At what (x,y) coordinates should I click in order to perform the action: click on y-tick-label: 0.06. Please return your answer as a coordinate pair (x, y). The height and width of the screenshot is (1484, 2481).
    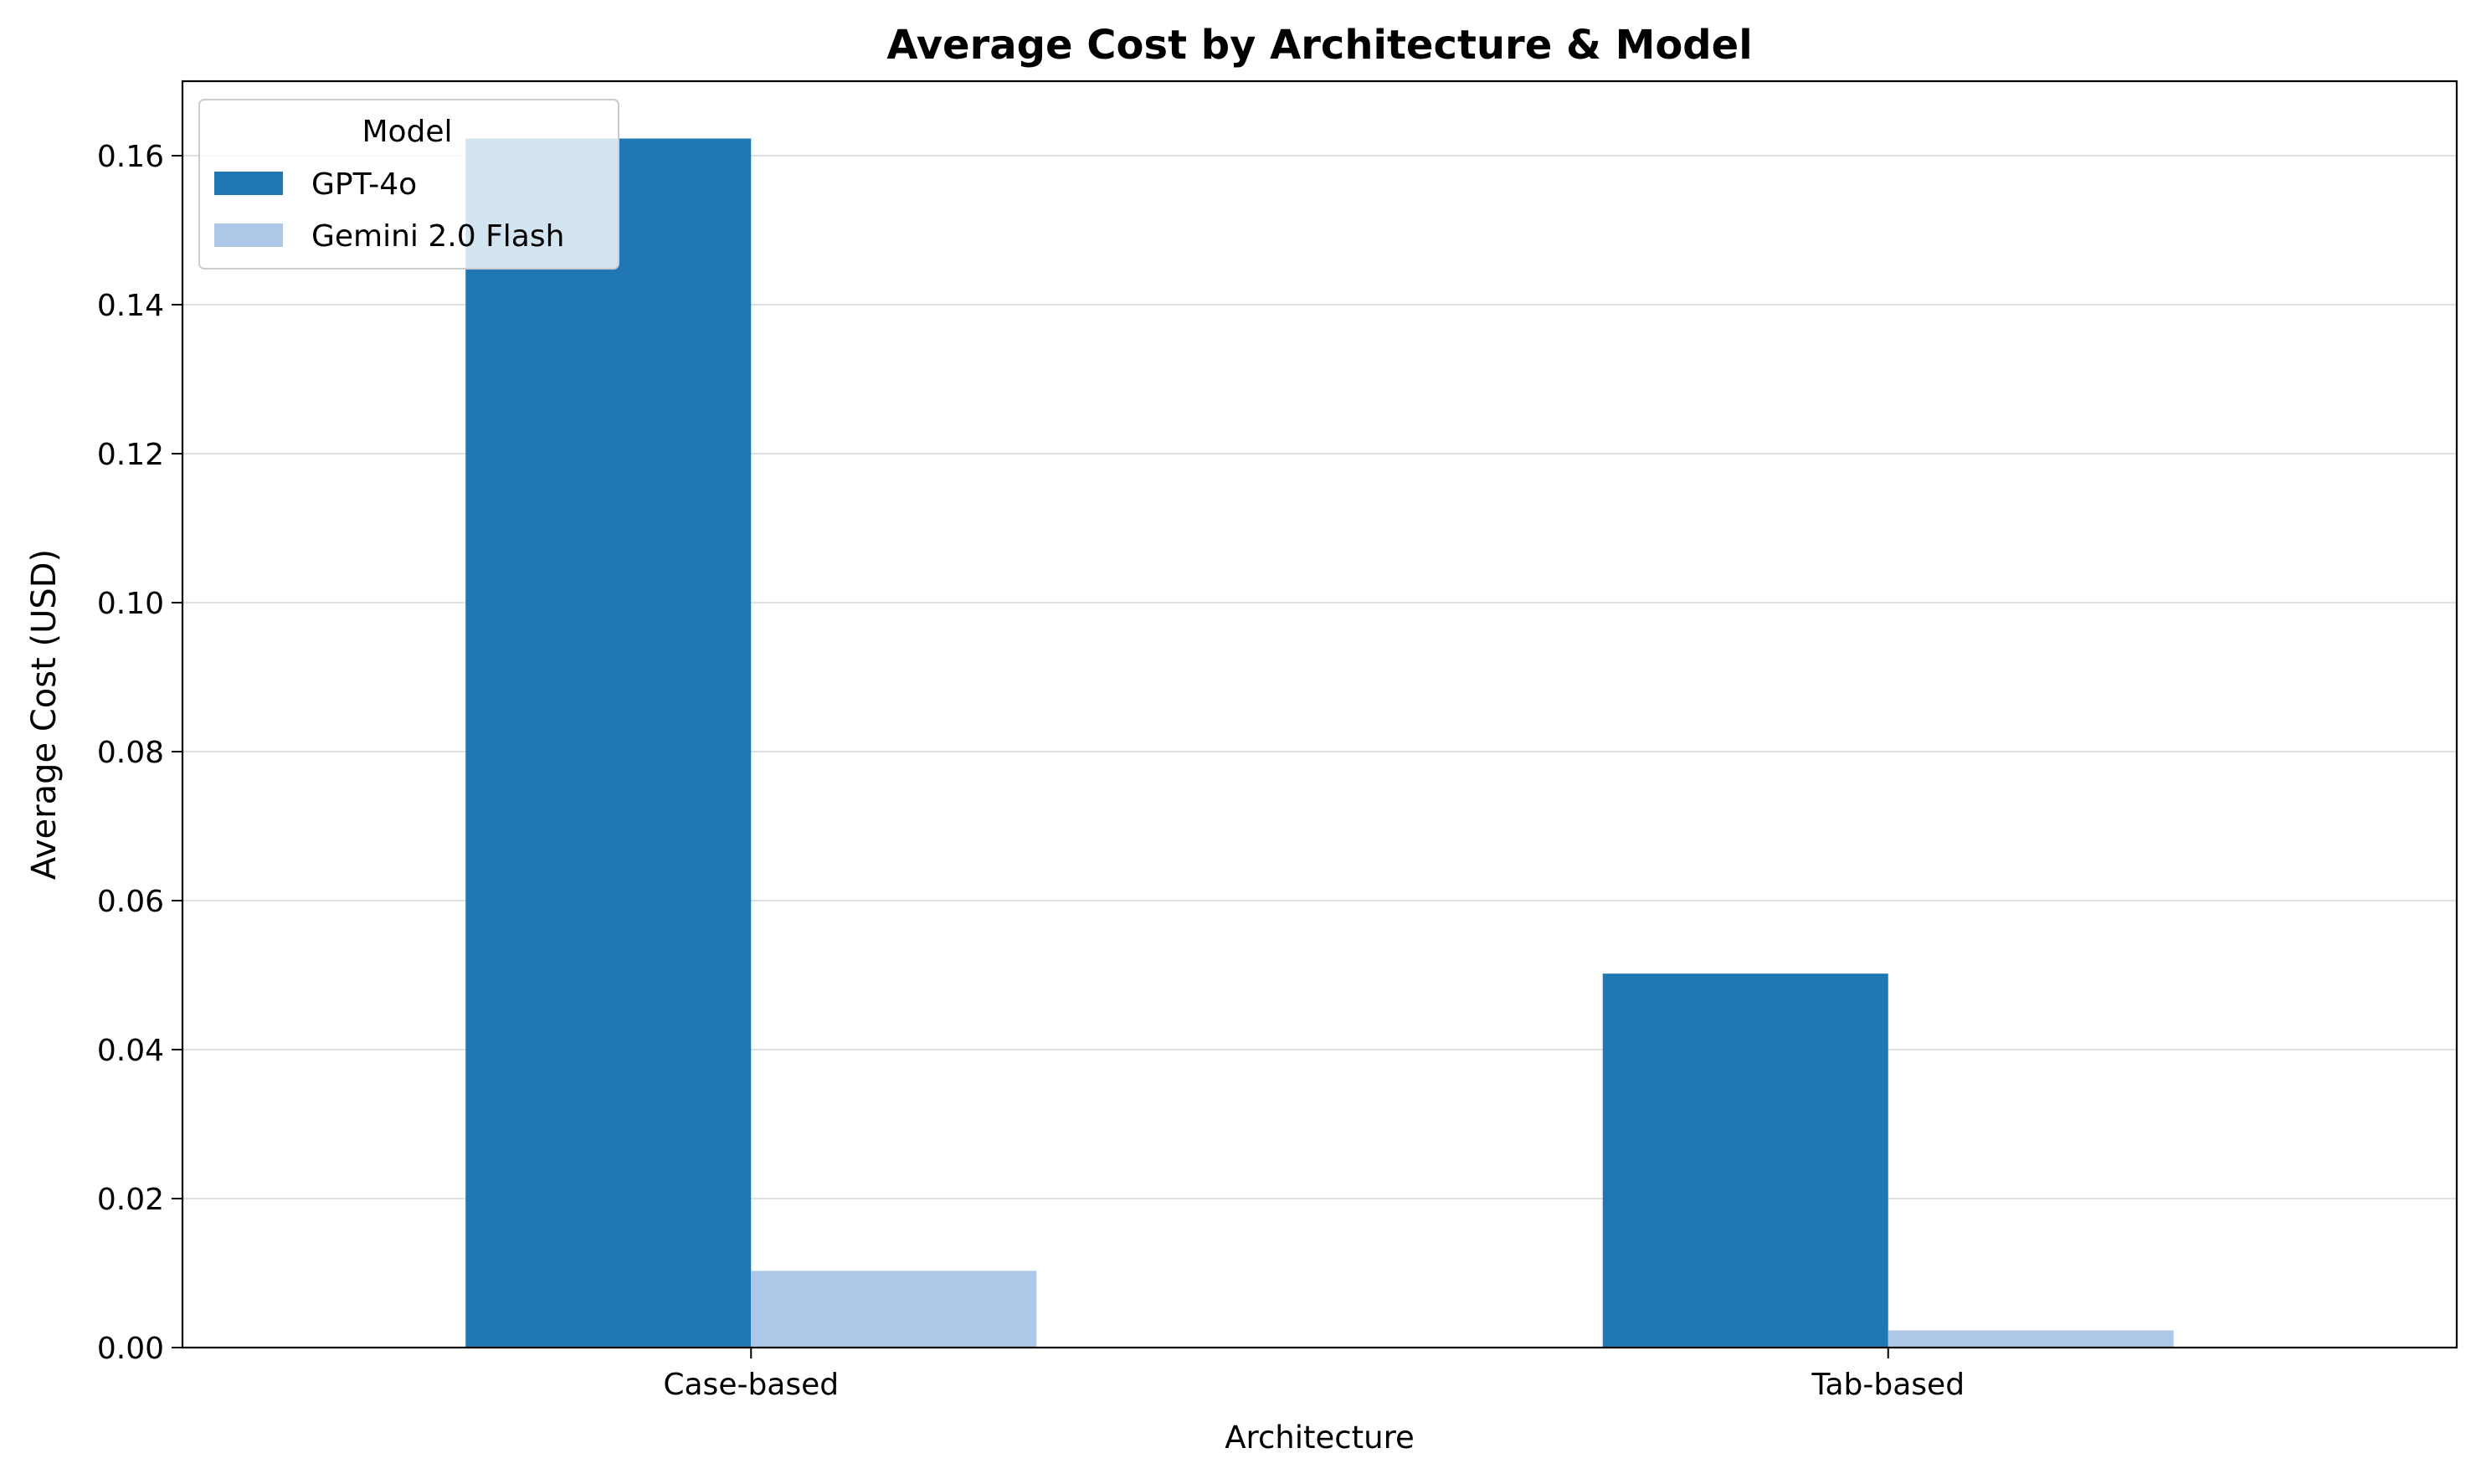
    Looking at the image, I should click on (130, 902).